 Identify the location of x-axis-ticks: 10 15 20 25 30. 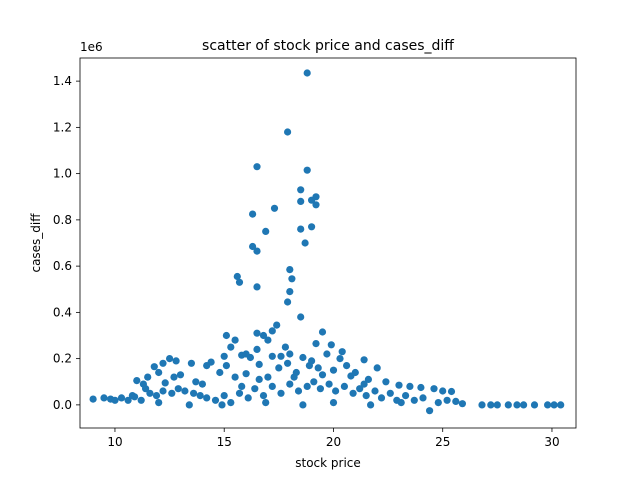
(333, 438).